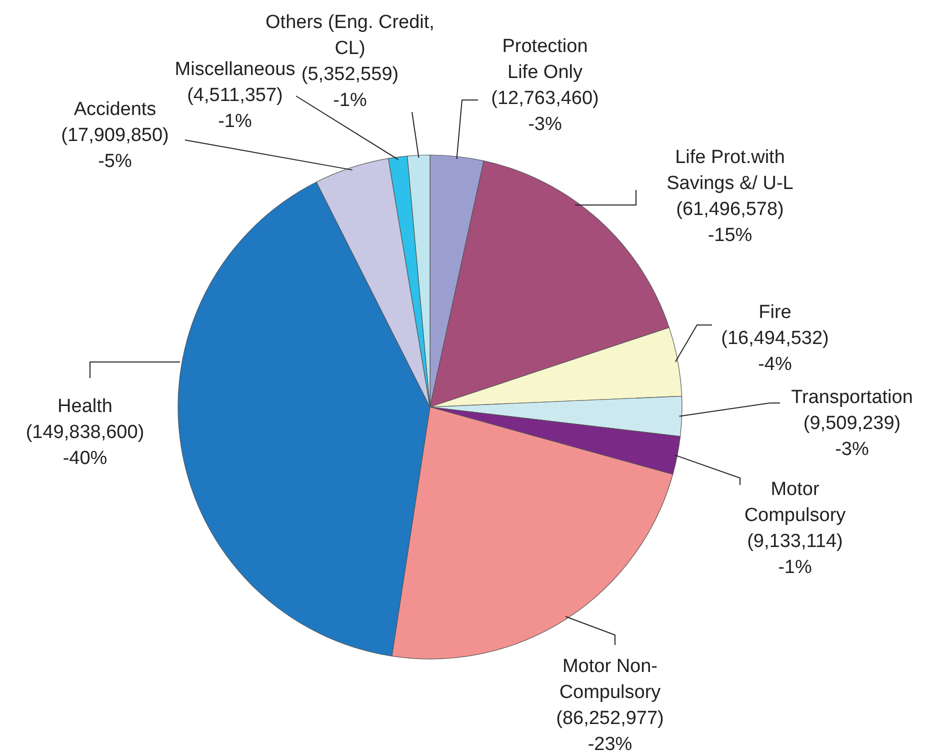 This screenshot has height=753, width=929. Describe the element at coordinates (795, 554) in the screenshot. I see `data-label: (9,133,114) -1%` at that location.